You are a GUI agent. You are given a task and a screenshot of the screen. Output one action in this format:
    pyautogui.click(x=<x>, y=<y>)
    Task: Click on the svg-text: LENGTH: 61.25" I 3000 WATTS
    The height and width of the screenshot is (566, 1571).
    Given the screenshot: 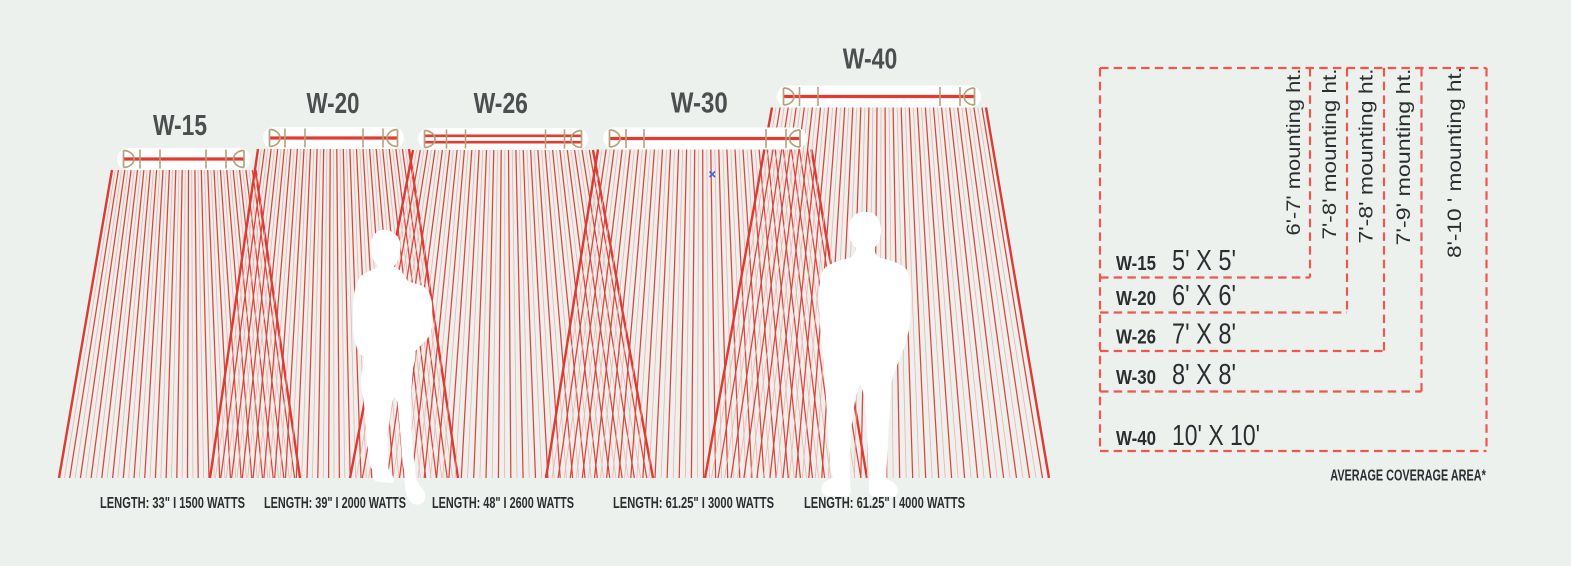 What is the action you would take?
    pyautogui.click(x=693, y=503)
    